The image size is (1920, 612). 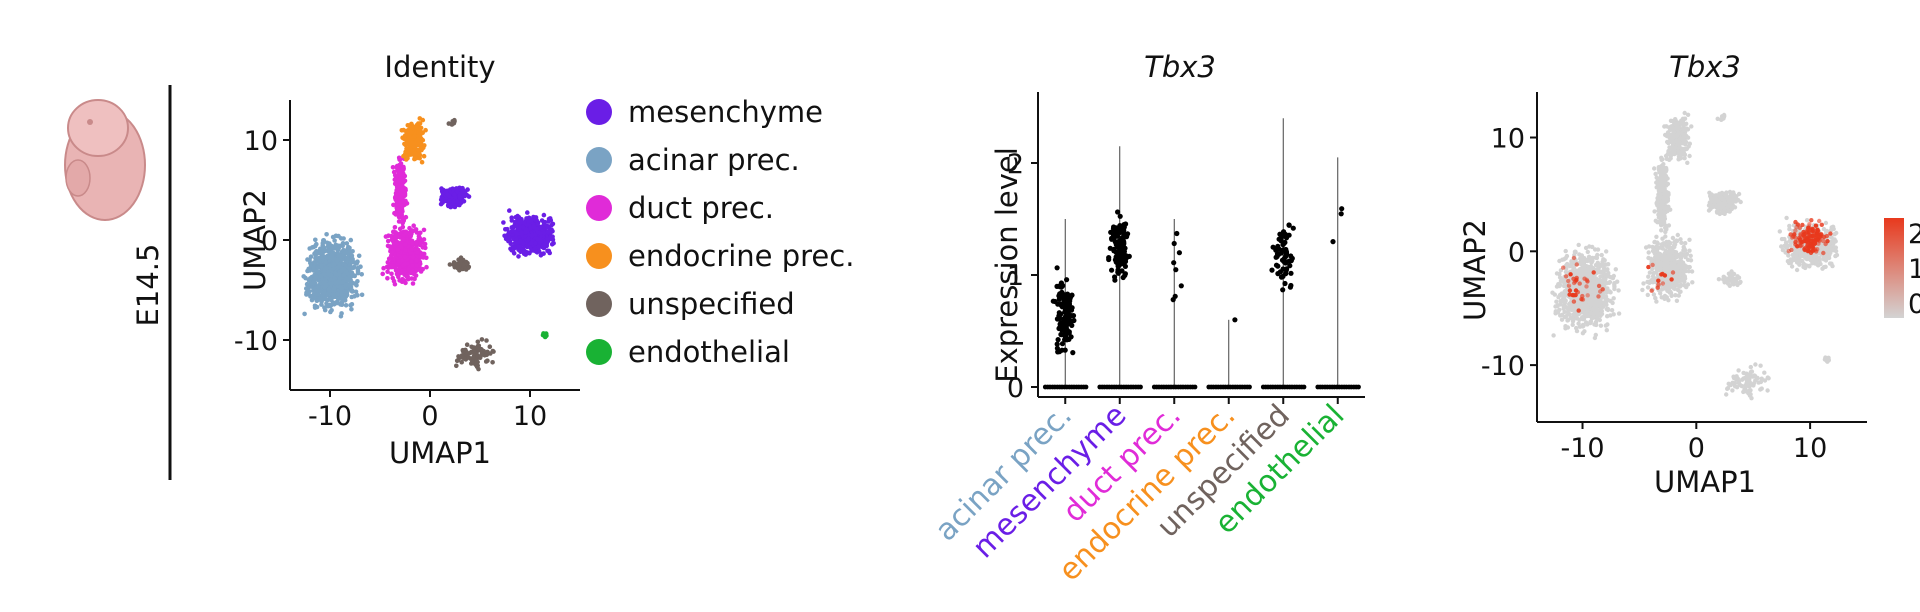 I want to click on legend-swatch, so click(x=599, y=304).